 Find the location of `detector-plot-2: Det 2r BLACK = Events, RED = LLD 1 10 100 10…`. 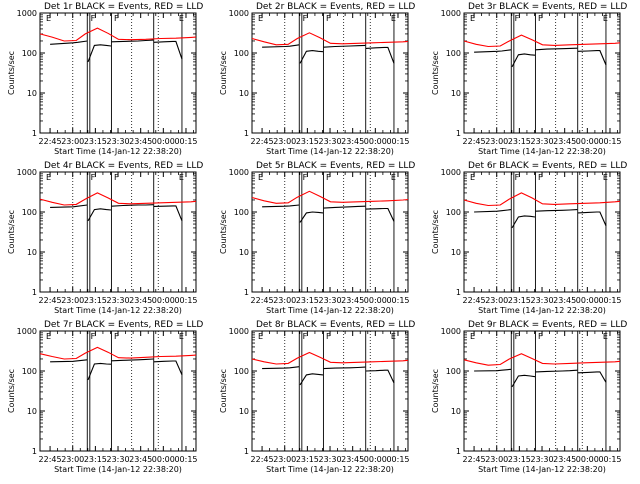

detector-plot-2: Det 2r BLACK = Events, RED = LLD 1 10 100 10… is located at coordinates (317, 79).